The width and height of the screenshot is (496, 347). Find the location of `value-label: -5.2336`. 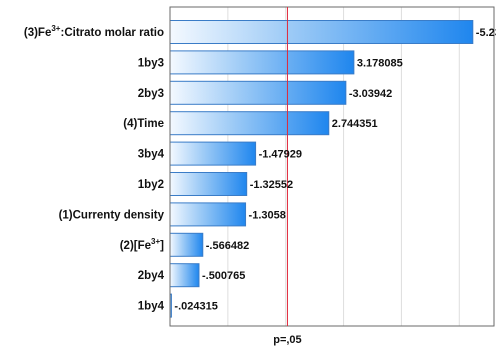

value-label: -5.2336 is located at coordinates (486, 33).